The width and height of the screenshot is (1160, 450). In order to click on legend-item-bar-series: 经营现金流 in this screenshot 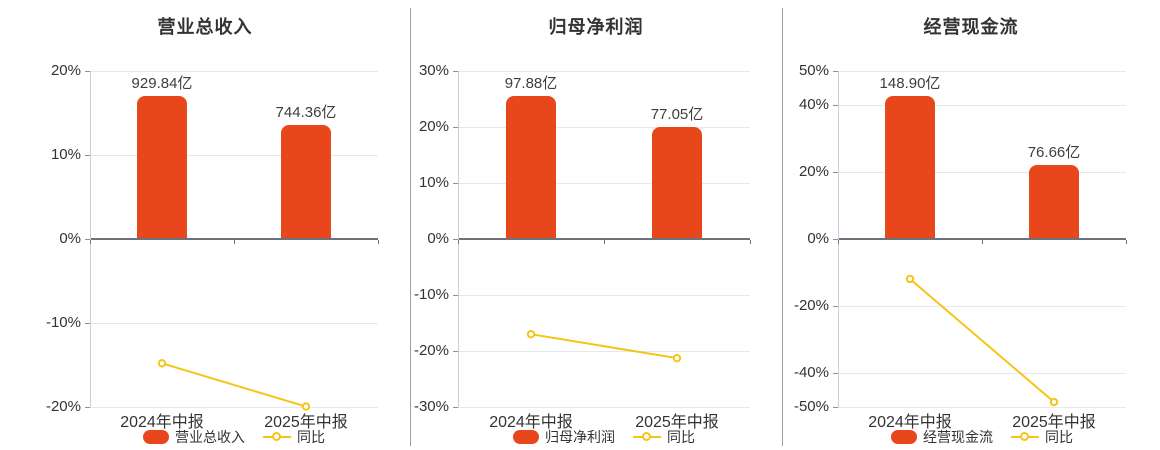, I will do `click(942, 437)`.